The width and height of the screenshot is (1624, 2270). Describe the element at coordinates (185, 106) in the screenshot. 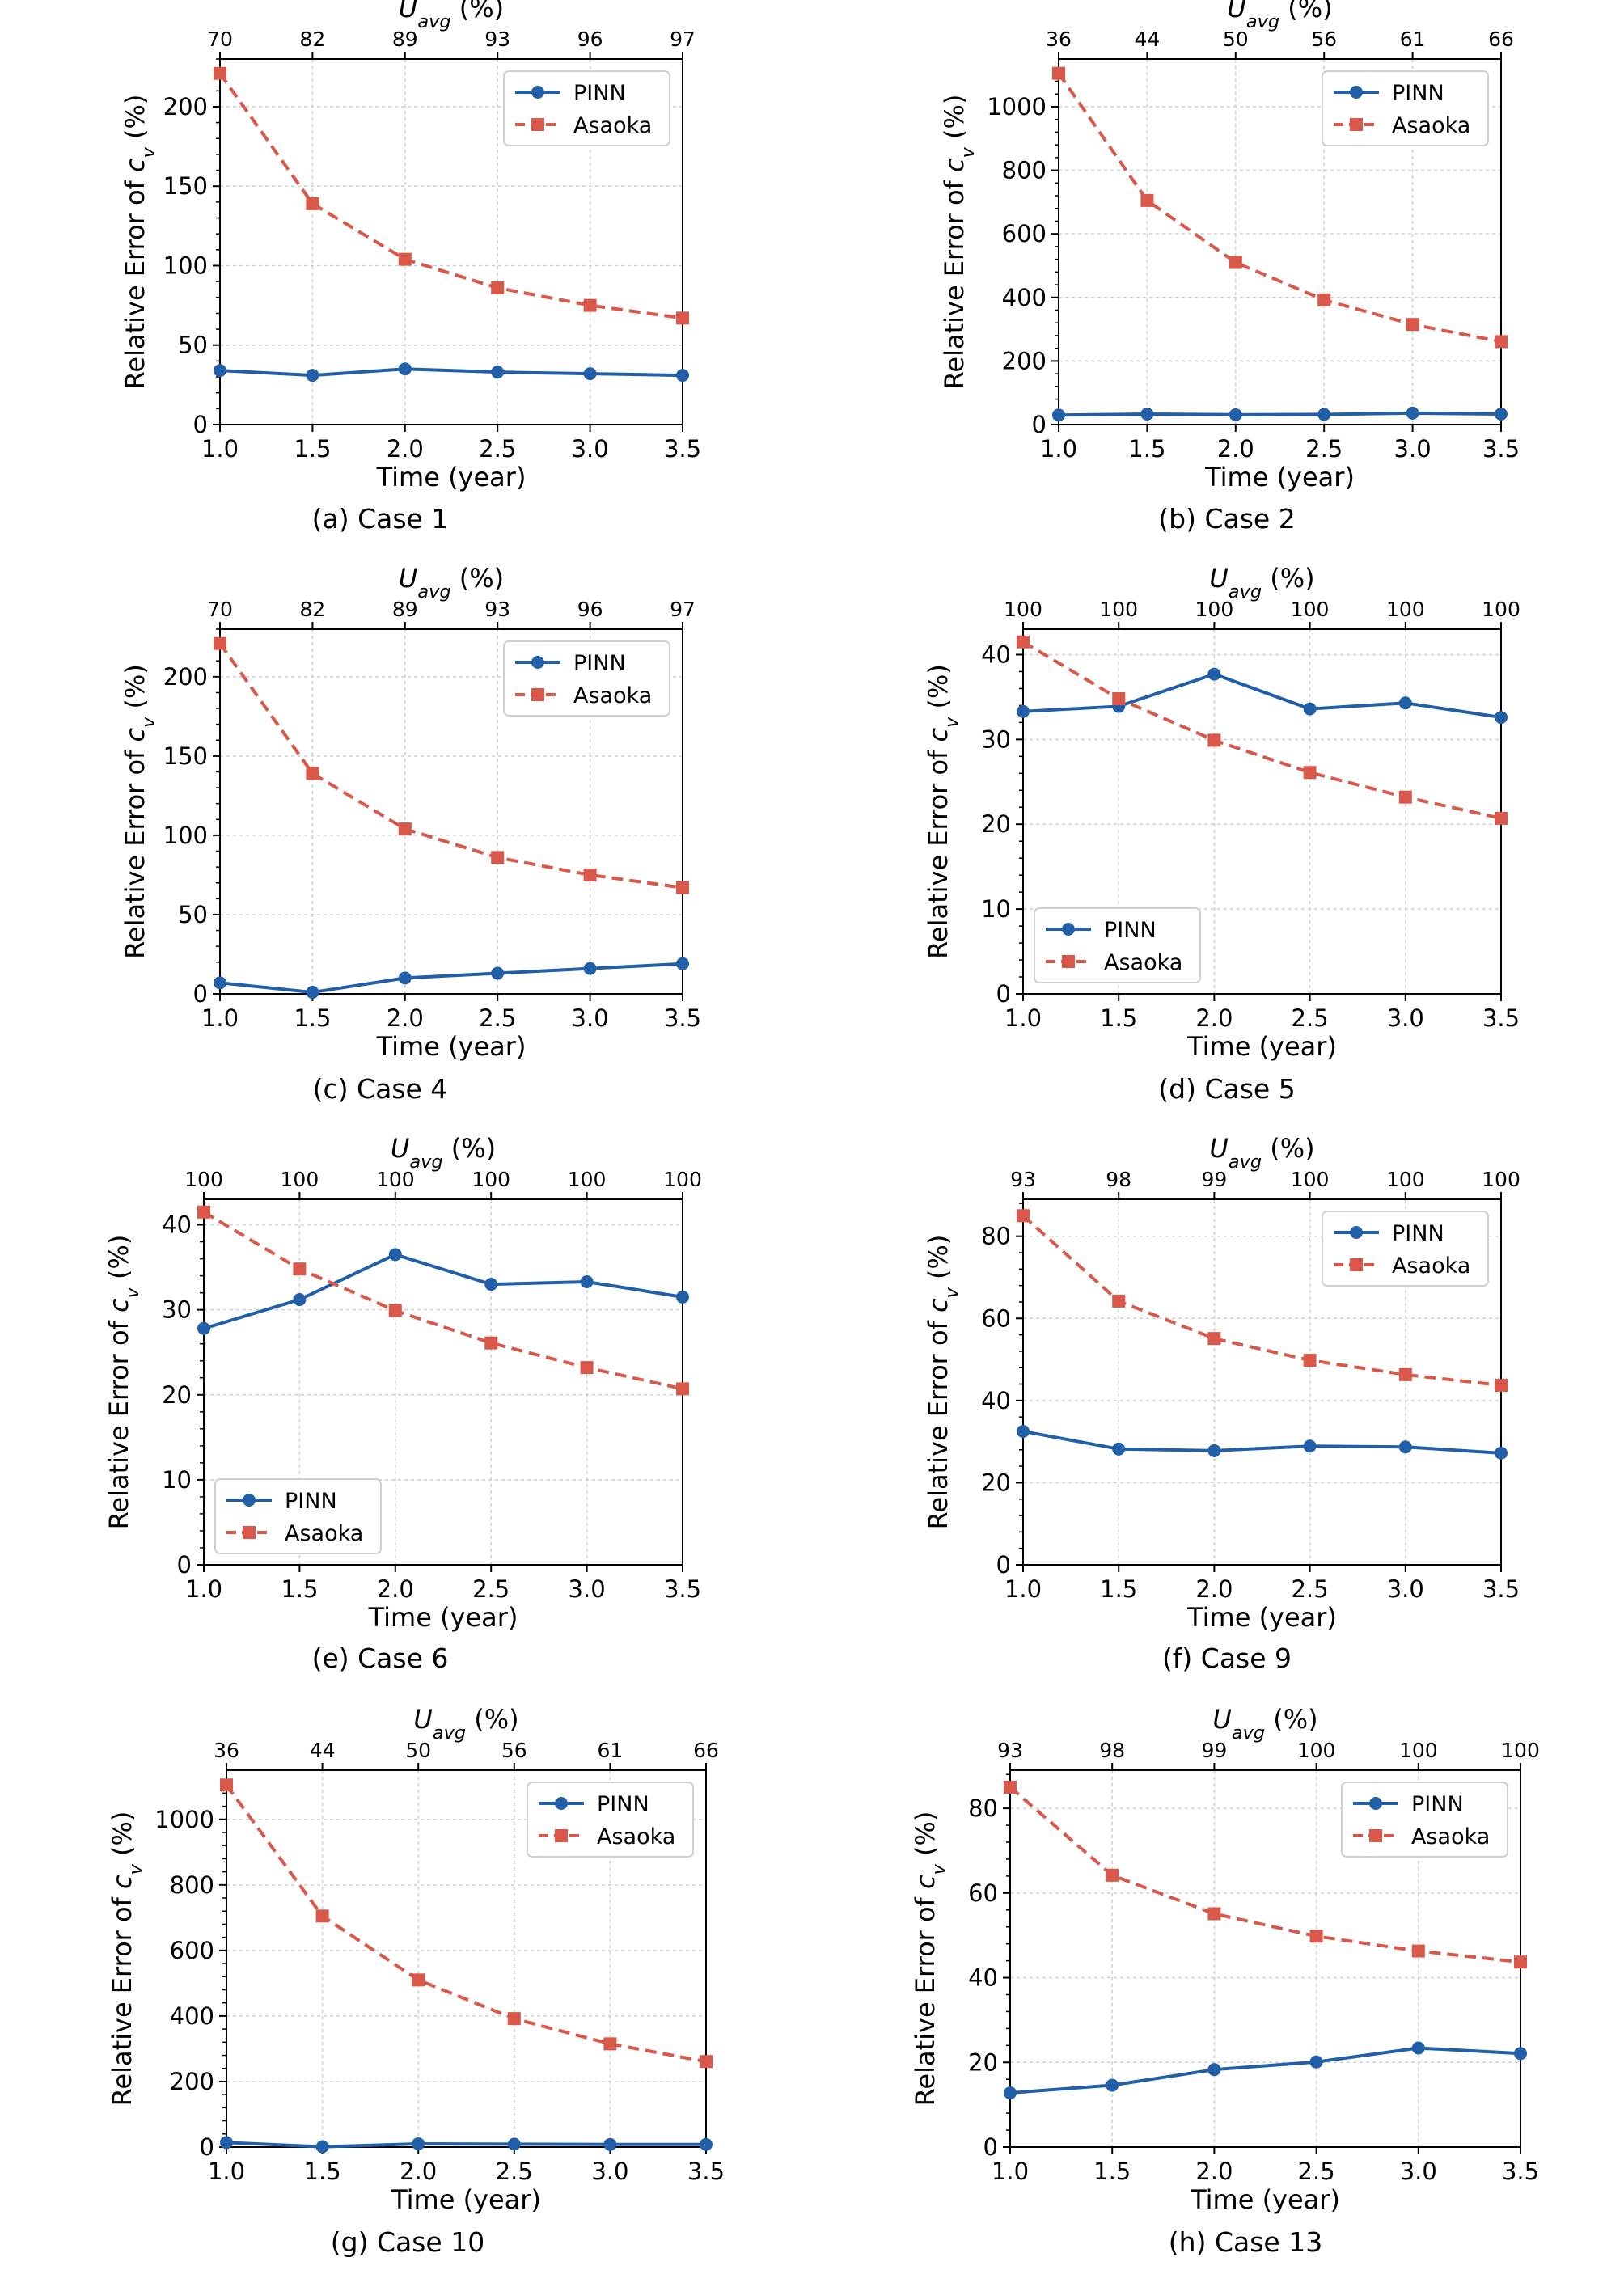

I see `y-tick-label: 200` at that location.